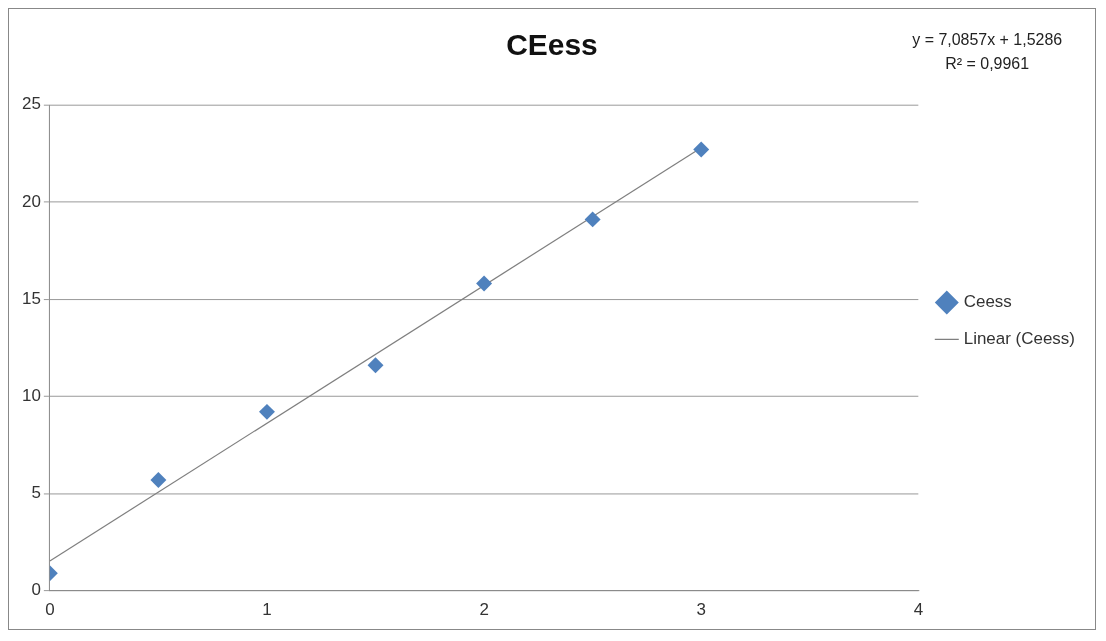  Describe the element at coordinates (987, 302) in the screenshot. I see `legend-label: Ceess` at that location.